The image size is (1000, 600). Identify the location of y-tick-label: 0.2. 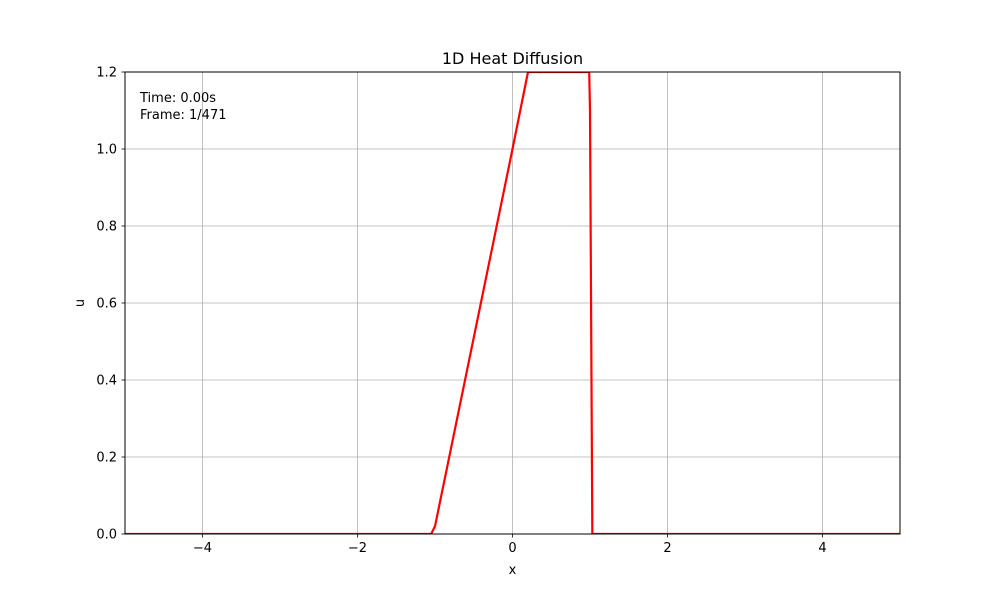
(106, 458).